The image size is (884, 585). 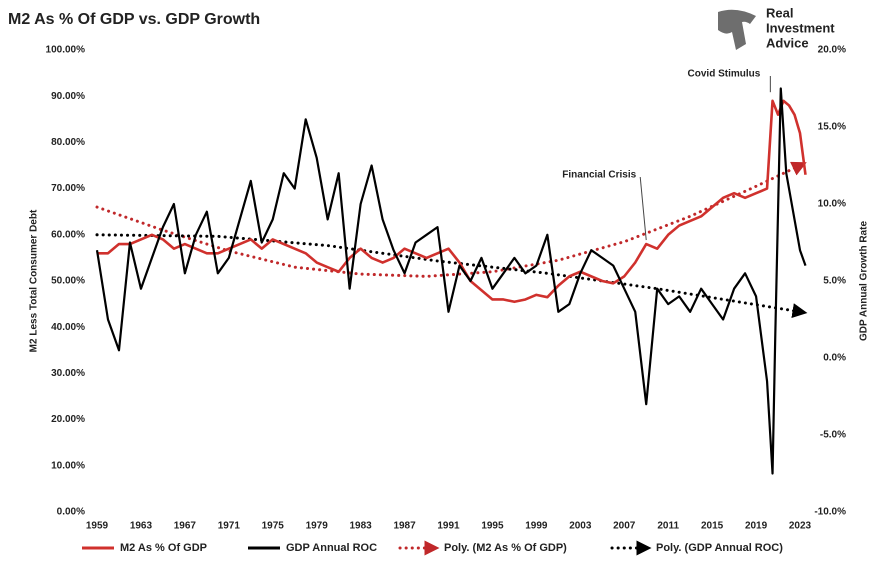 I want to click on y-tick-label: 10.00%, so click(x=68, y=465).